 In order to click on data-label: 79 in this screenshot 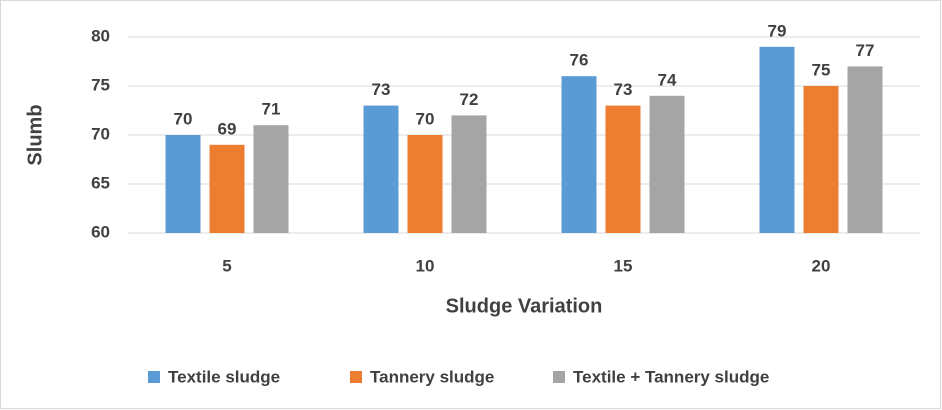, I will do `click(777, 30)`.